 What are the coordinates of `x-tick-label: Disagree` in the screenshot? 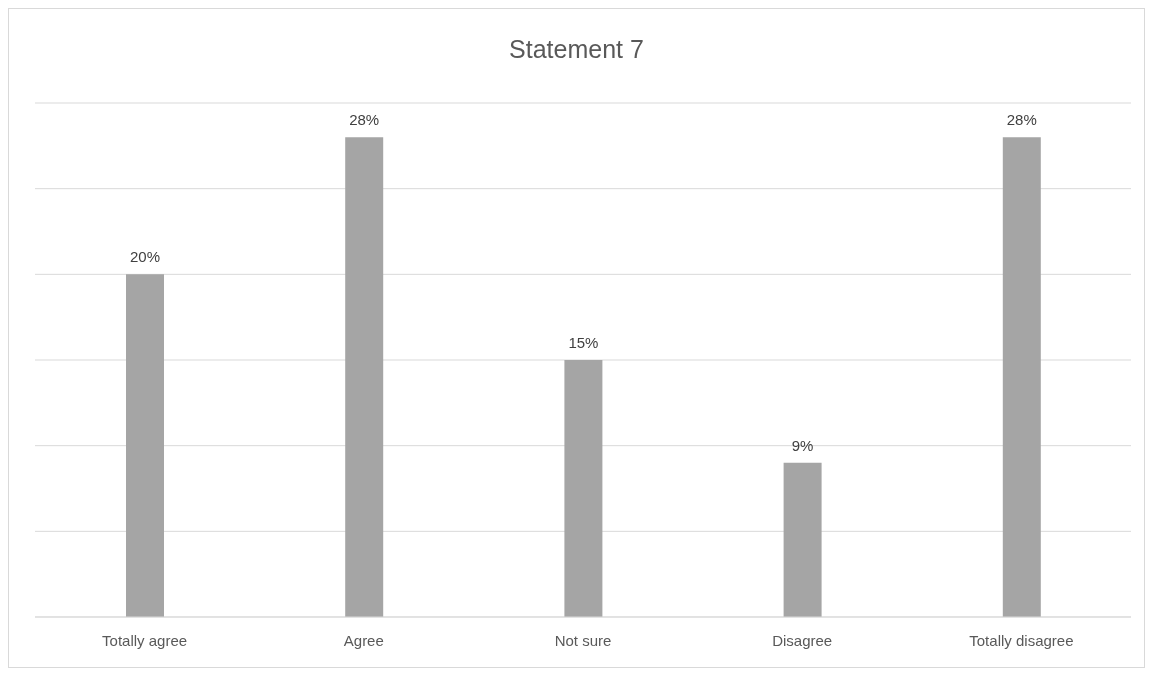 It's located at (802, 640).